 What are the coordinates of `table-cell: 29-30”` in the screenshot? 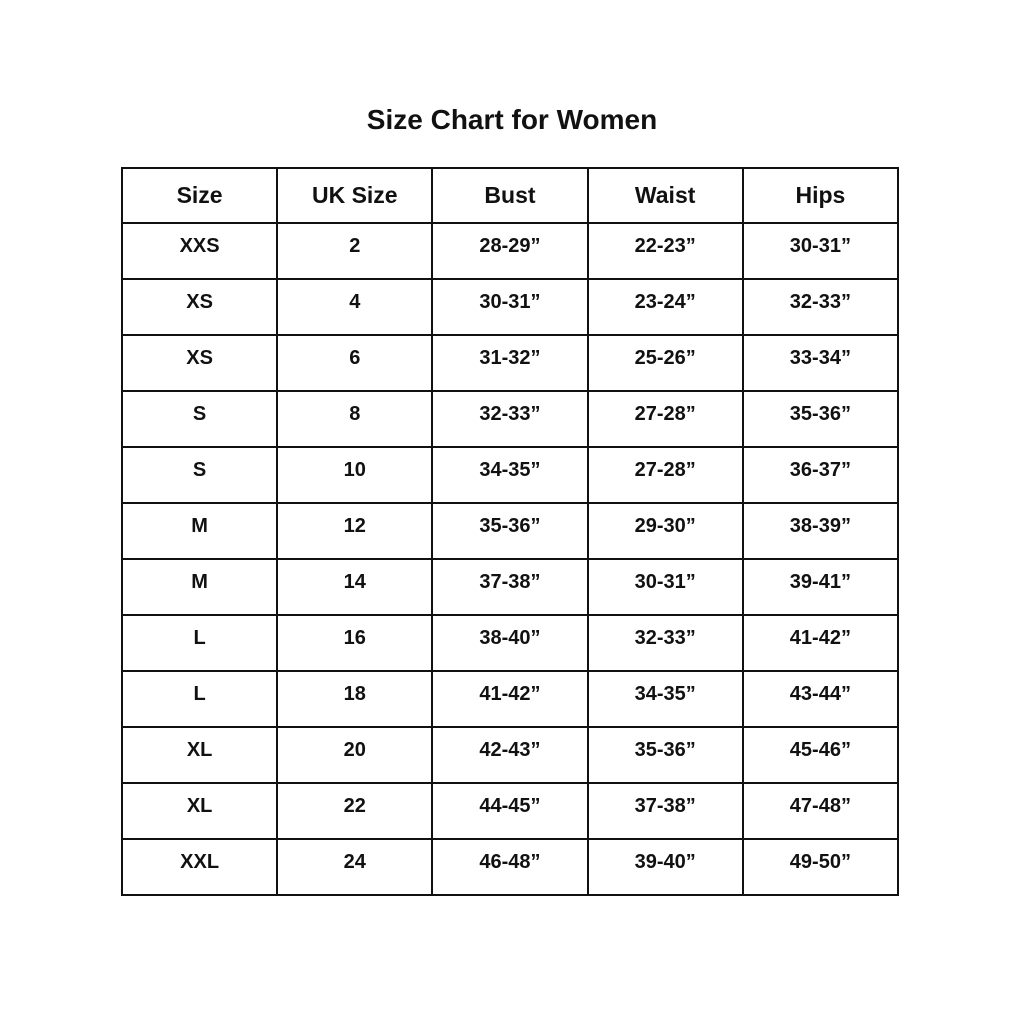 It's located at (665, 531).